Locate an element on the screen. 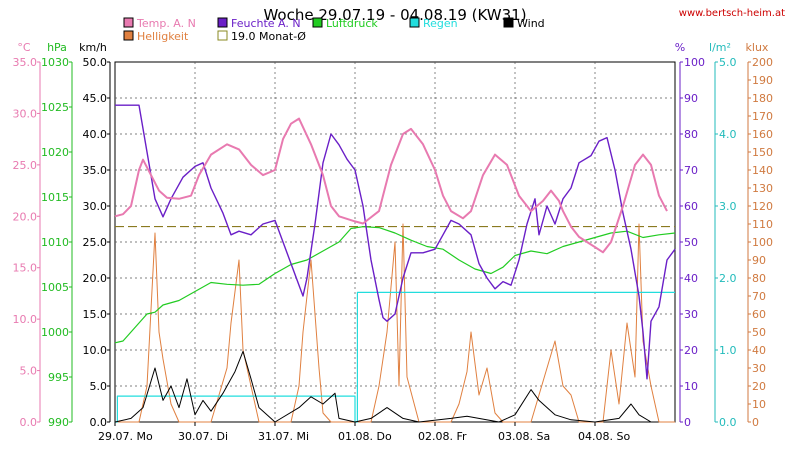  axis-unit-temp: °C is located at coordinates (24, 47).